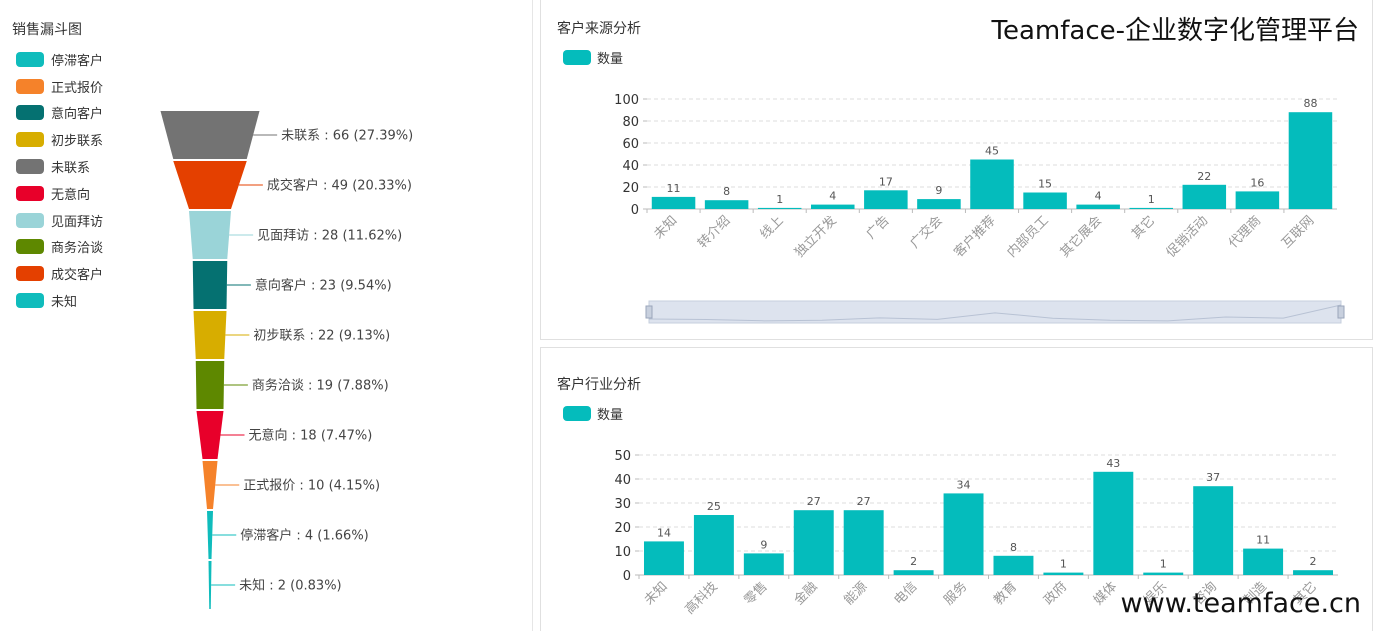 The height and width of the screenshot is (632, 1373). I want to click on brand-url: www.teamface.cn, so click(1241, 603).